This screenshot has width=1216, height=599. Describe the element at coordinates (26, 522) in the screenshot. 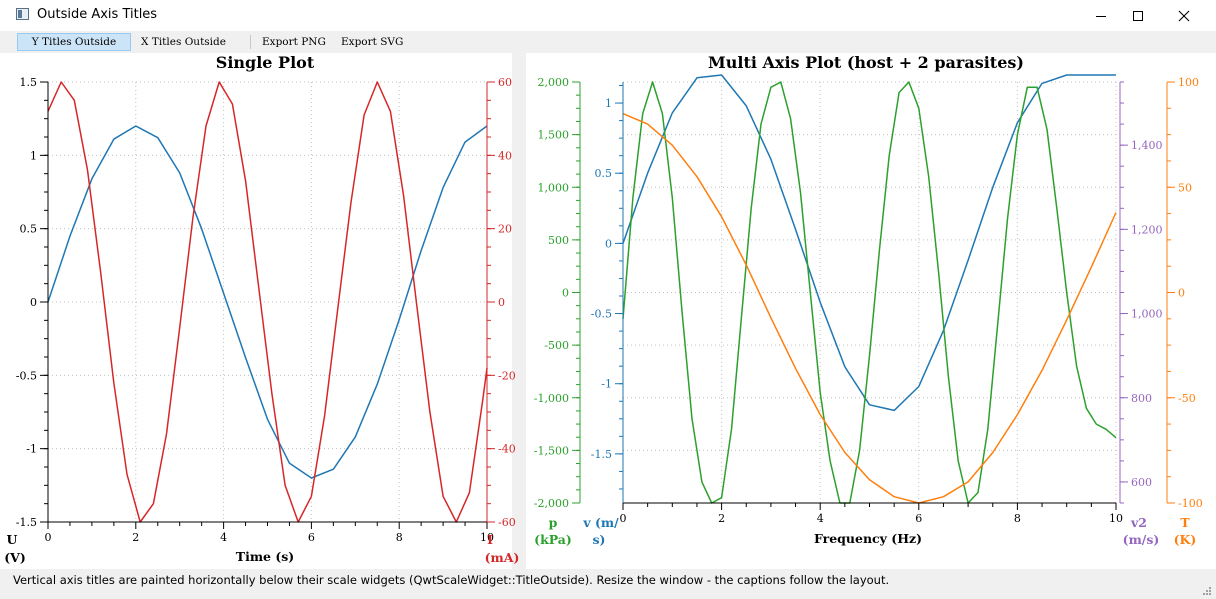

I see `y-tick-label-y-left: -1.5` at that location.